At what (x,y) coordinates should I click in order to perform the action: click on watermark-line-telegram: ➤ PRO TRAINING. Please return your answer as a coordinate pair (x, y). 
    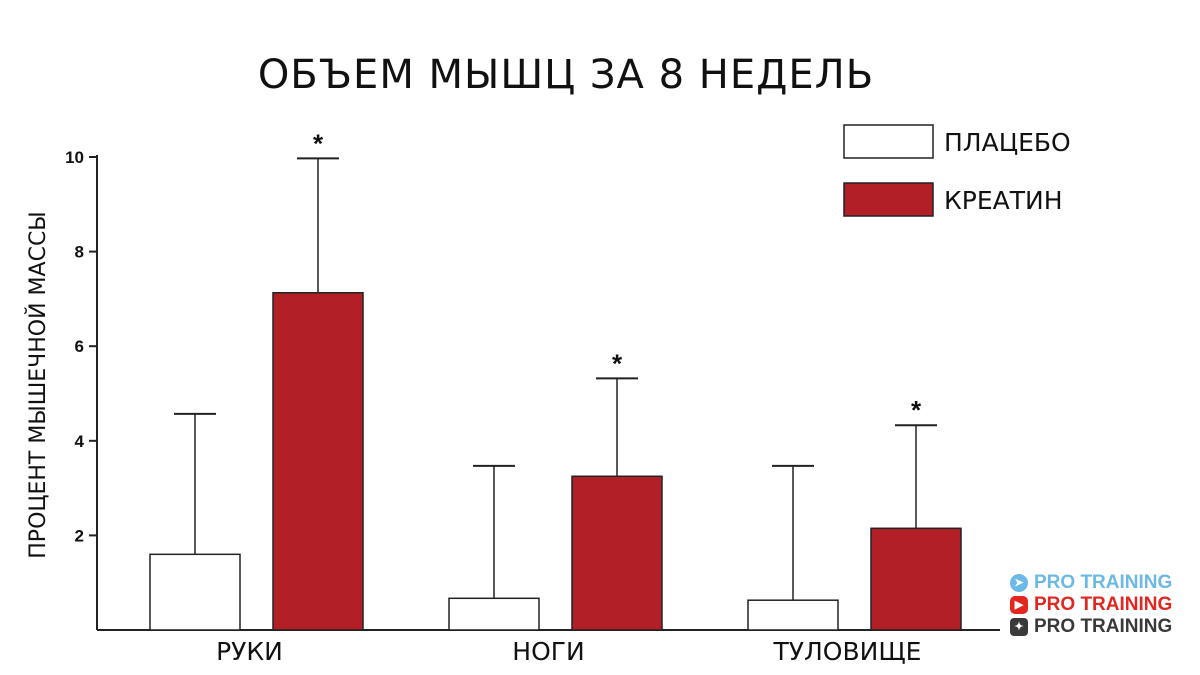
    Looking at the image, I should click on (1102, 583).